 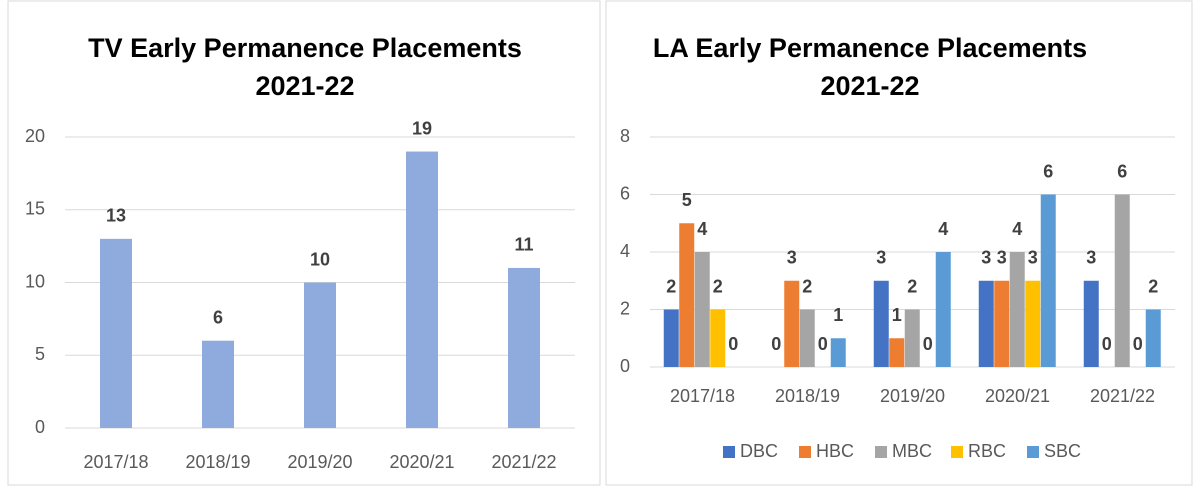 What do you see at coordinates (40, 354) in the screenshot?
I see `y-tick-label: 5` at bounding box center [40, 354].